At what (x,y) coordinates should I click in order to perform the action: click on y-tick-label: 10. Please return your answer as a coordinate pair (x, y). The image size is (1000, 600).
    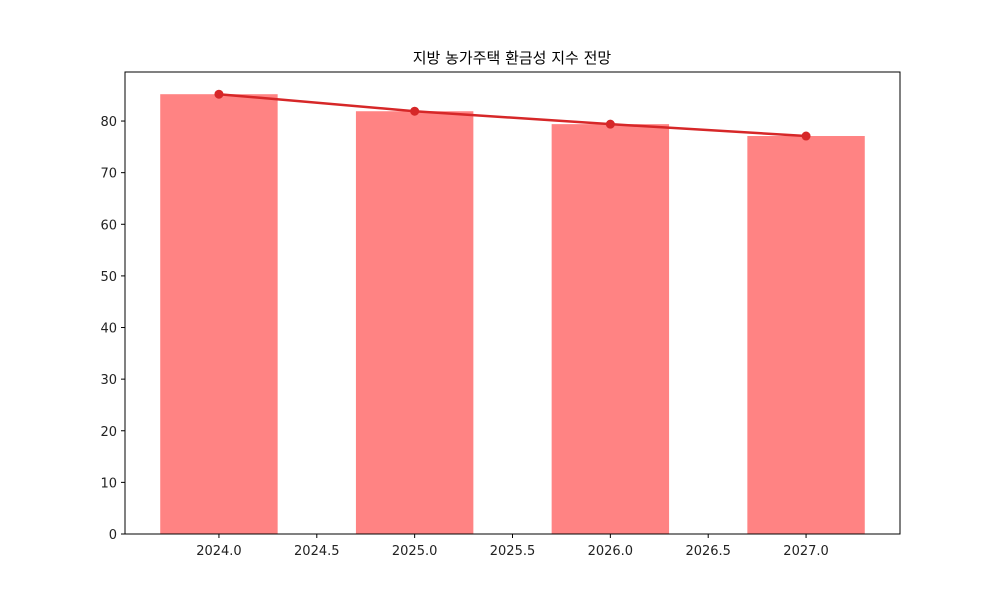
    Looking at the image, I should click on (108, 483).